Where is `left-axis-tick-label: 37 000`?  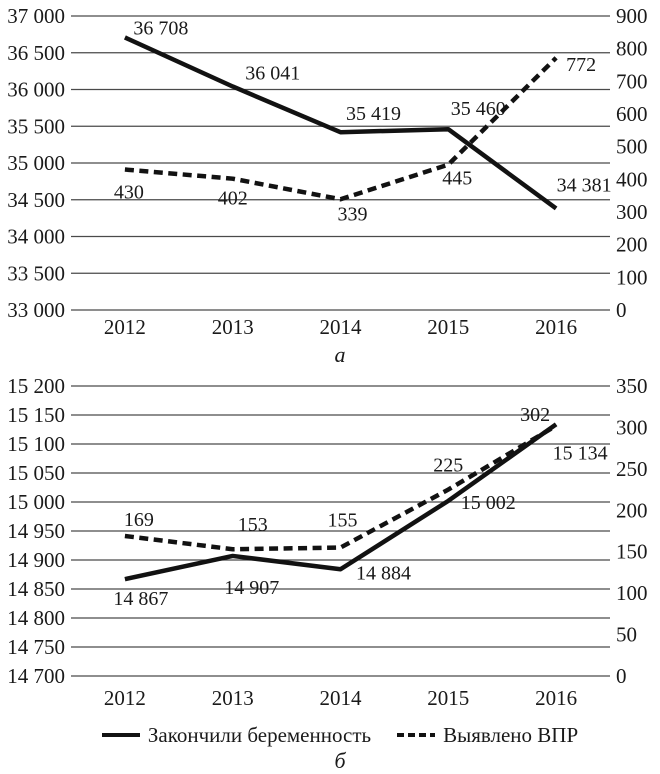
left-axis-tick-label: 37 000 is located at coordinates (36, 16).